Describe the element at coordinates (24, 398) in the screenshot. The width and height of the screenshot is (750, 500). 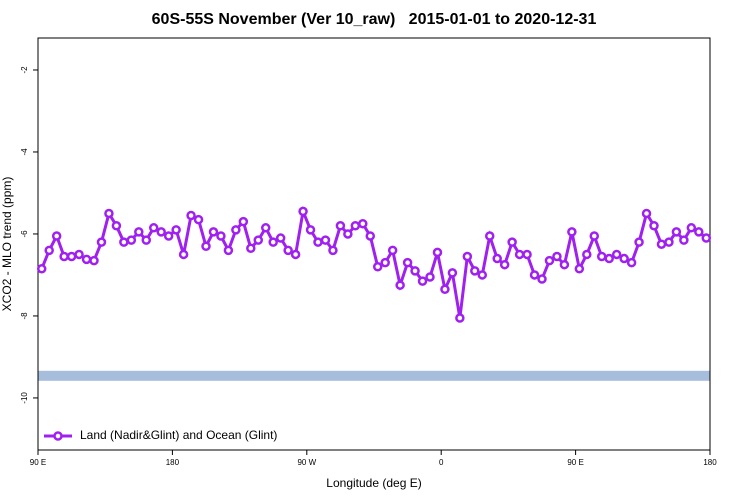
I see `y-tick-label: -10` at that location.